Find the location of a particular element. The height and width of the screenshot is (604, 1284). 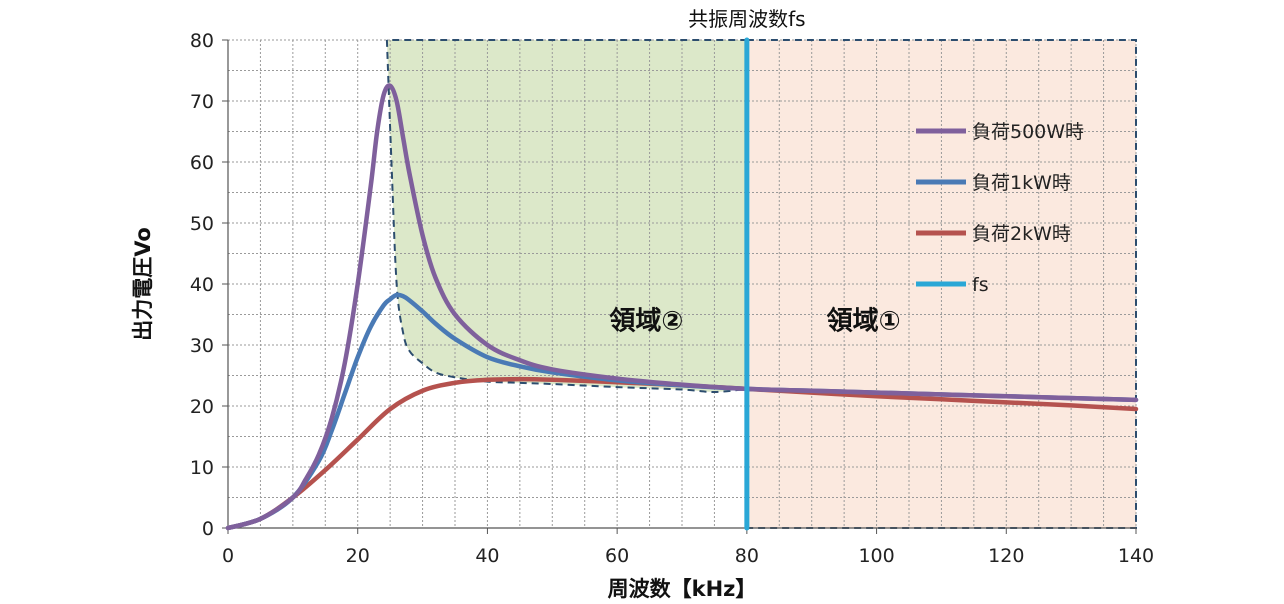

legend-label: 負荷2kW時 is located at coordinates (1021, 234).